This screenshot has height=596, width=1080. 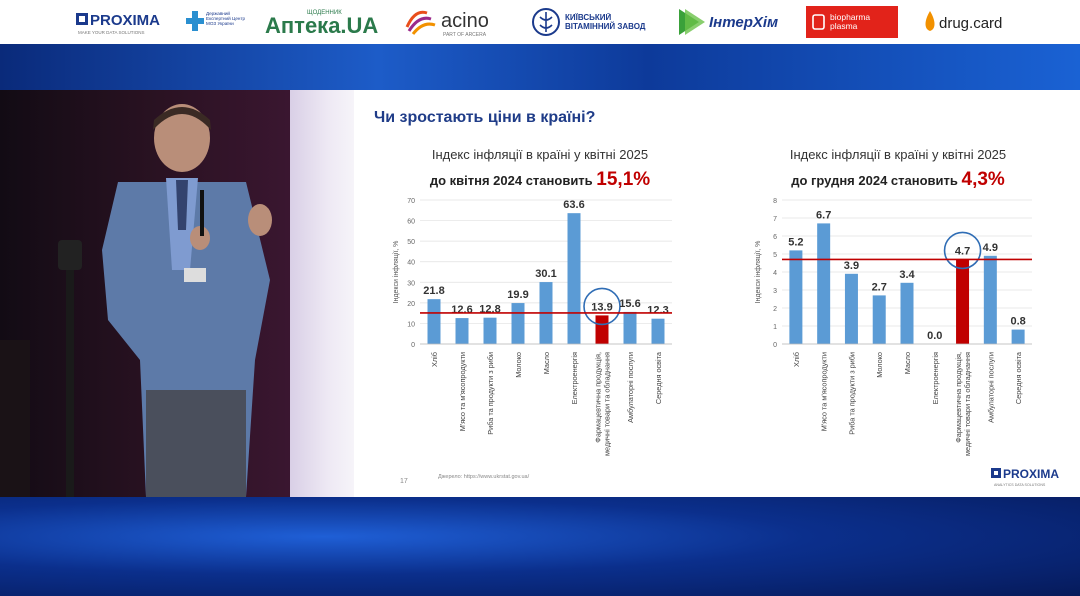 What do you see at coordinates (462, 391) in the screenshot?
I see `chart1-category-label: М'ясо та м'ясопродукти` at bounding box center [462, 391].